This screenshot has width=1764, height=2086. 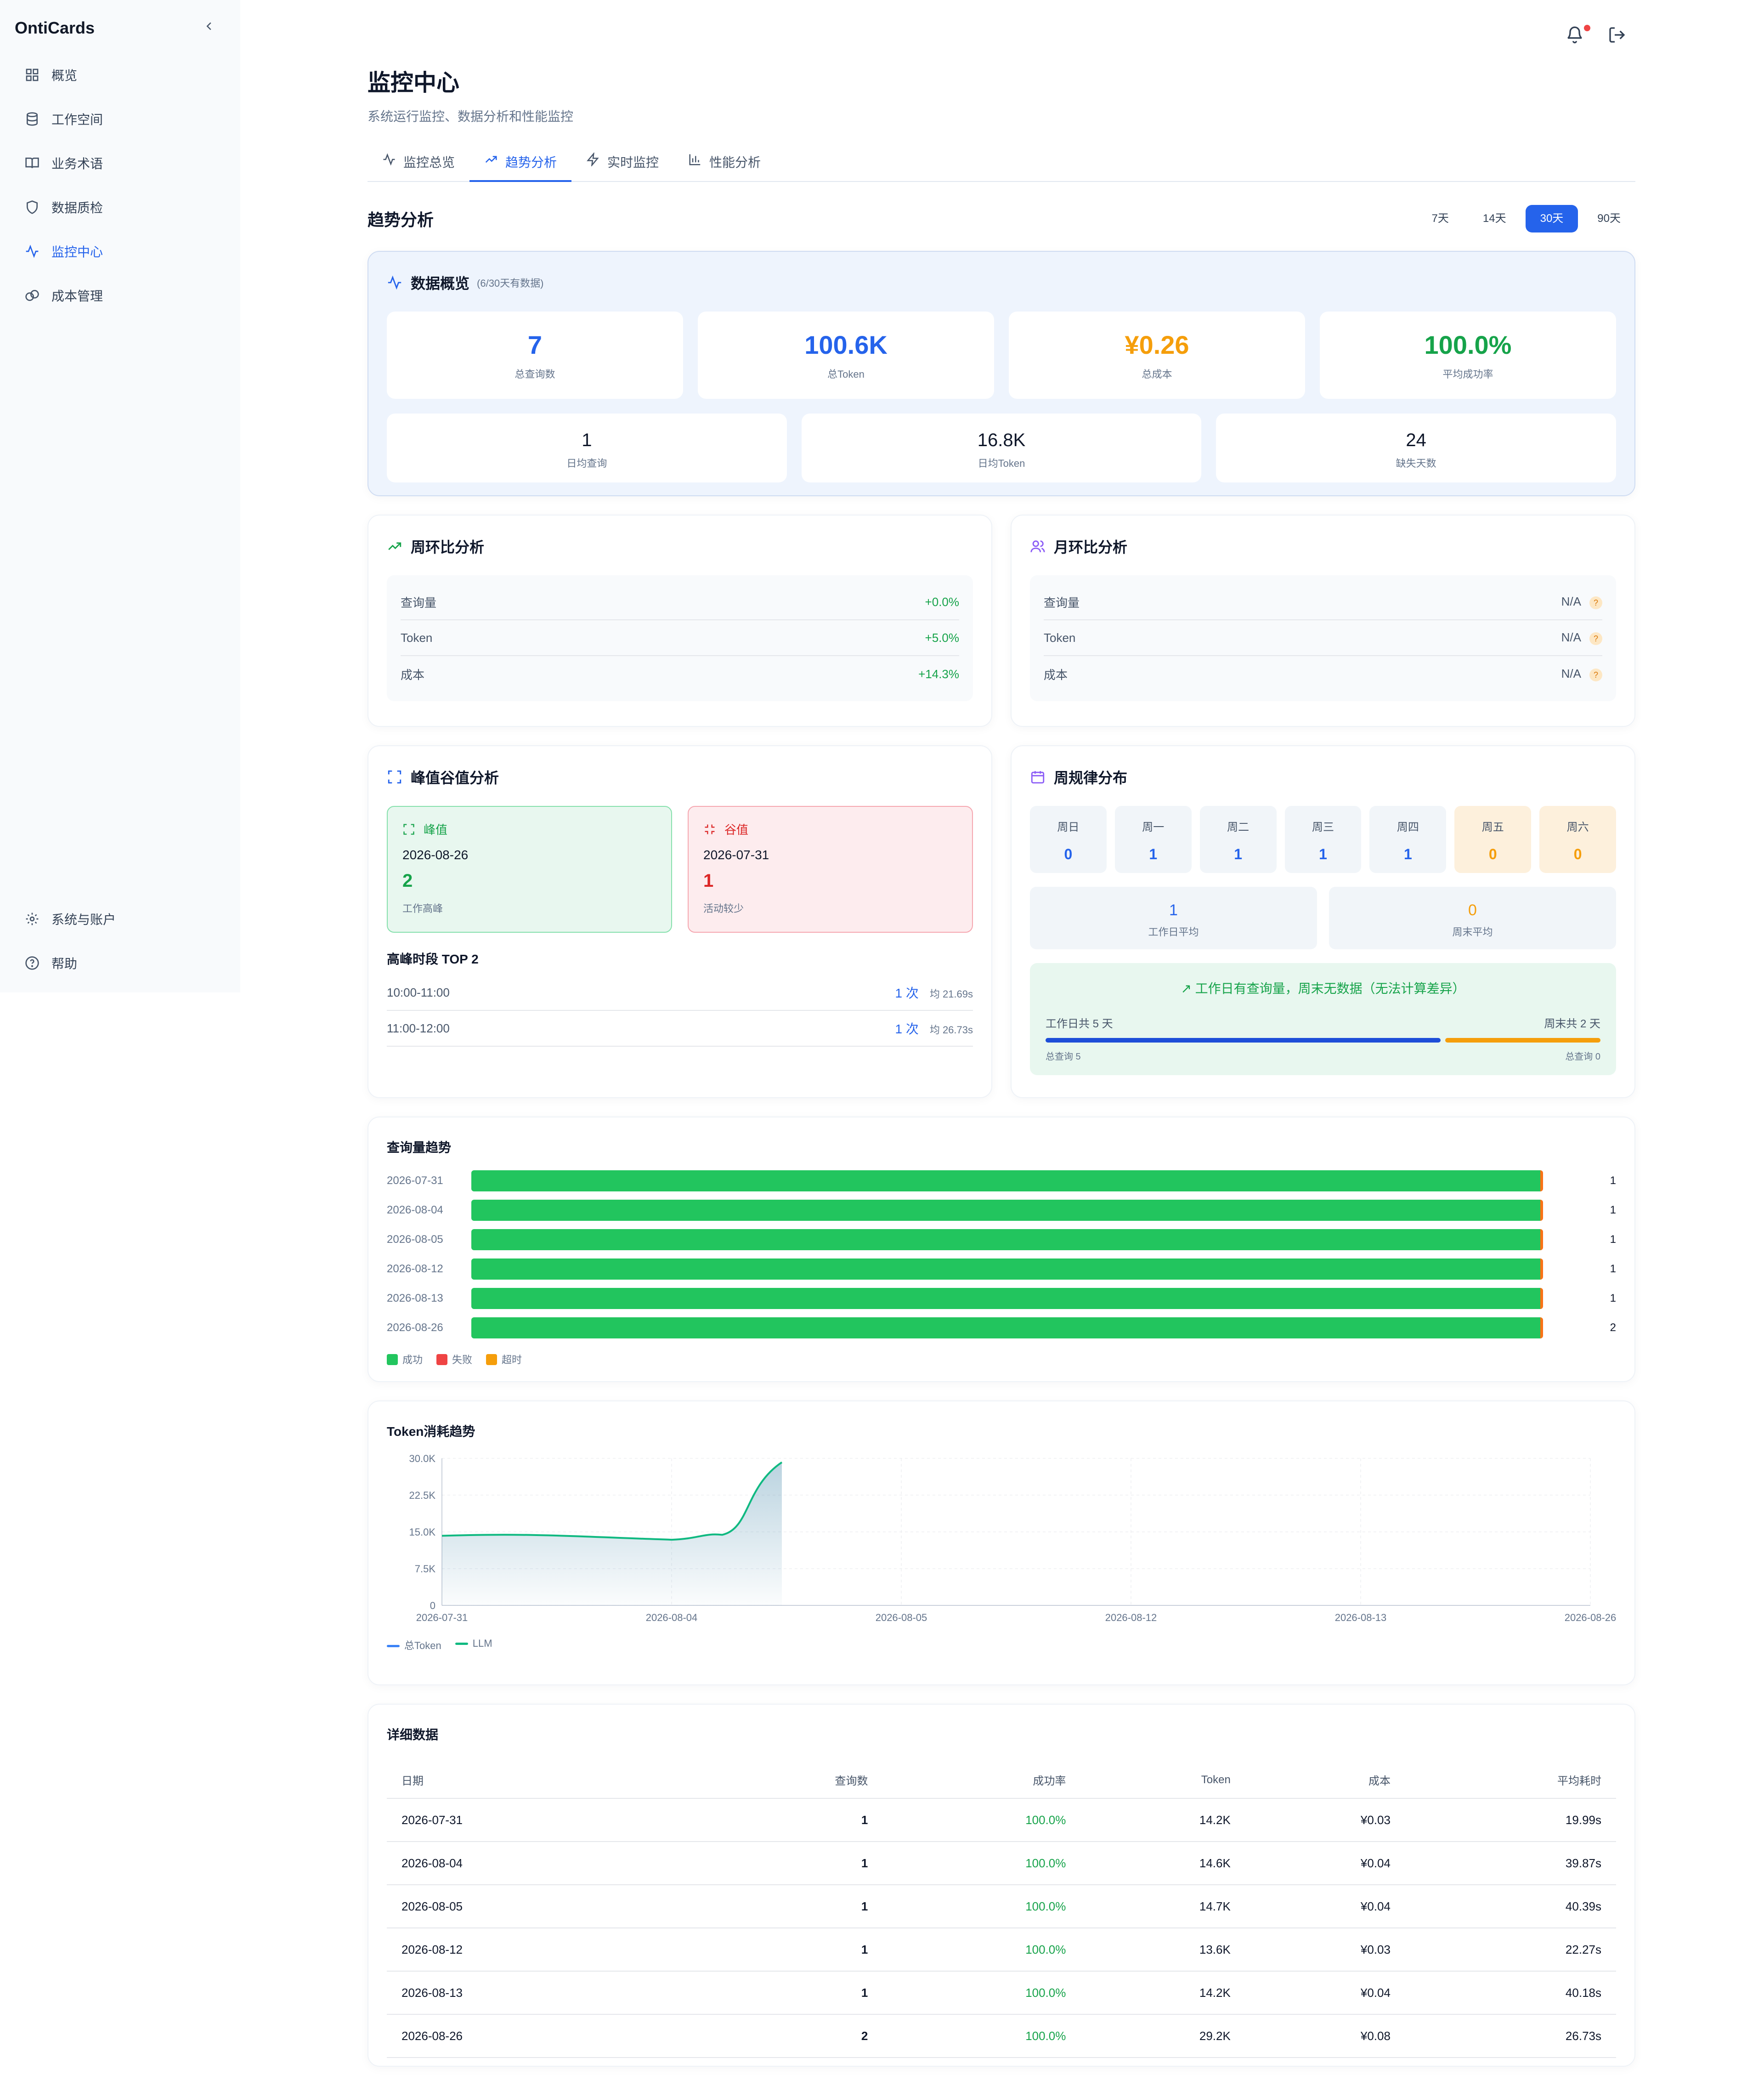 What do you see at coordinates (32, 295) in the screenshot?
I see `coins-icon` at bounding box center [32, 295].